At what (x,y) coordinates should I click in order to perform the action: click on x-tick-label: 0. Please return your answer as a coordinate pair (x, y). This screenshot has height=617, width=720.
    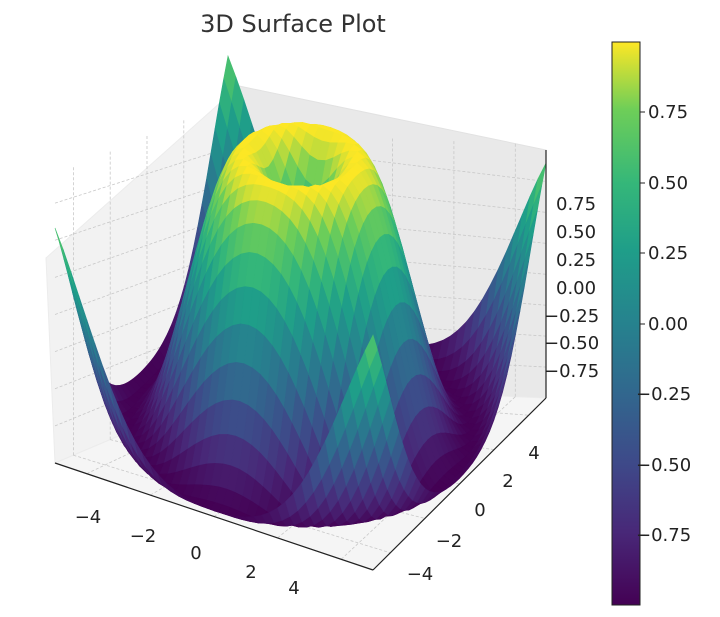
    Looking at the image, I should click on (195, 553).